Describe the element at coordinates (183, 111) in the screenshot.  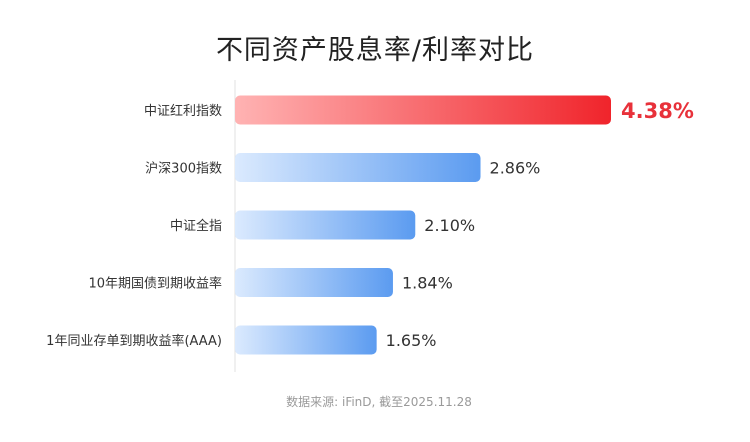
I see `category-label-0: 中证红利指数` at that location.